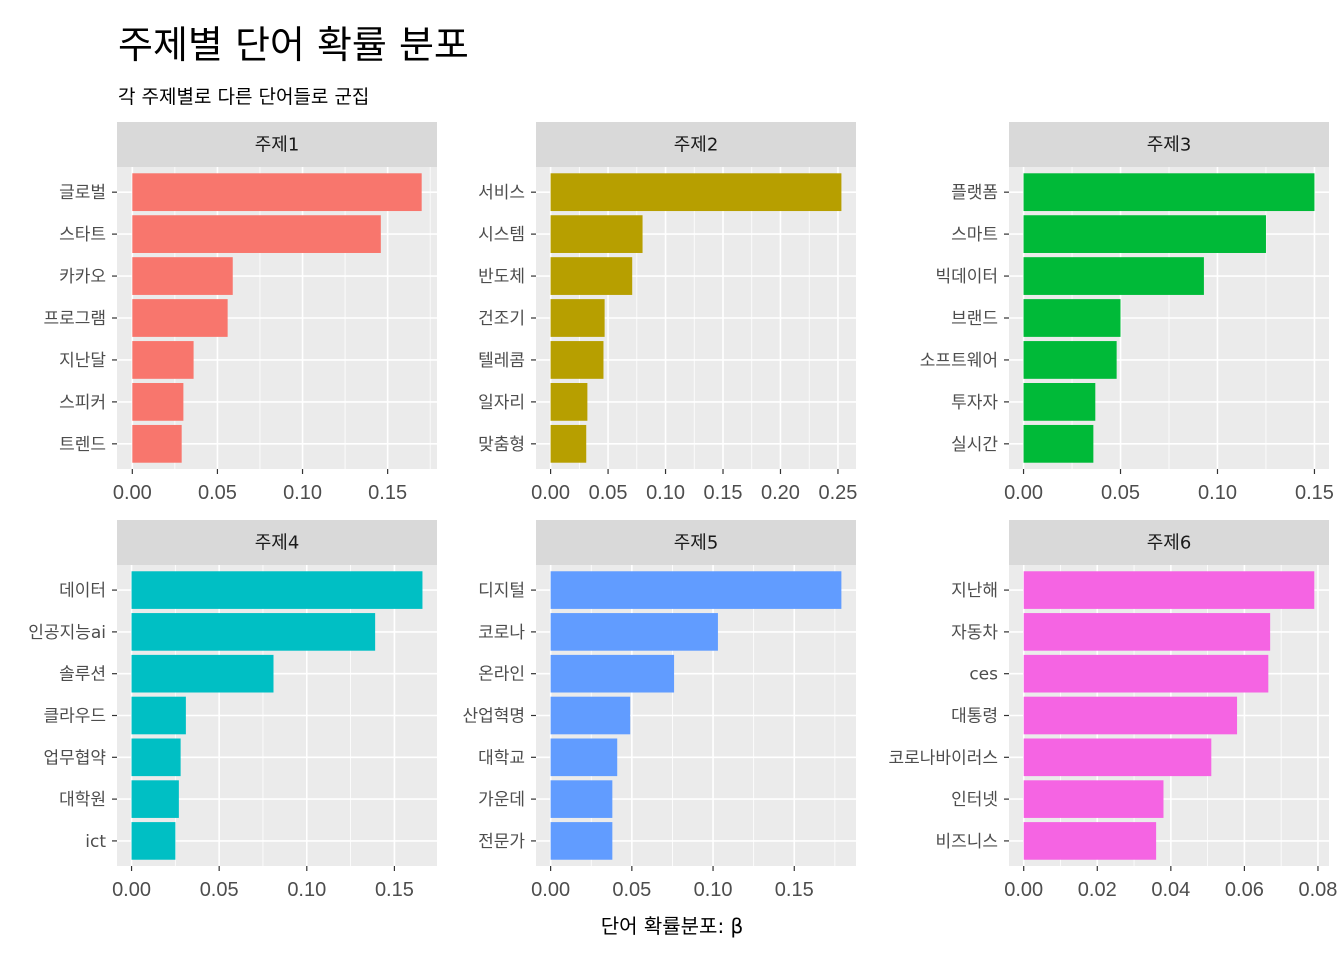  I want to click on facet-strip-label: 주제1, so click(277, 145).